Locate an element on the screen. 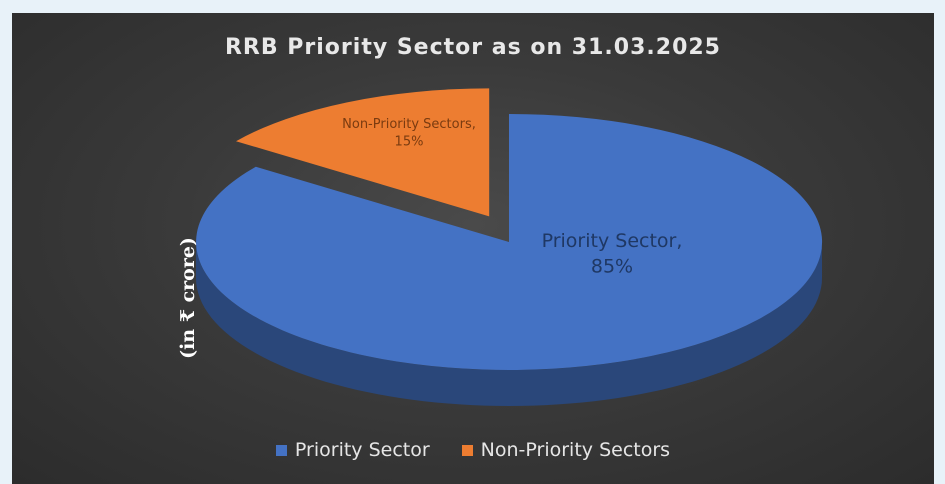  legend-label-priority: Priority Sector is located at coordinates (362, 450).